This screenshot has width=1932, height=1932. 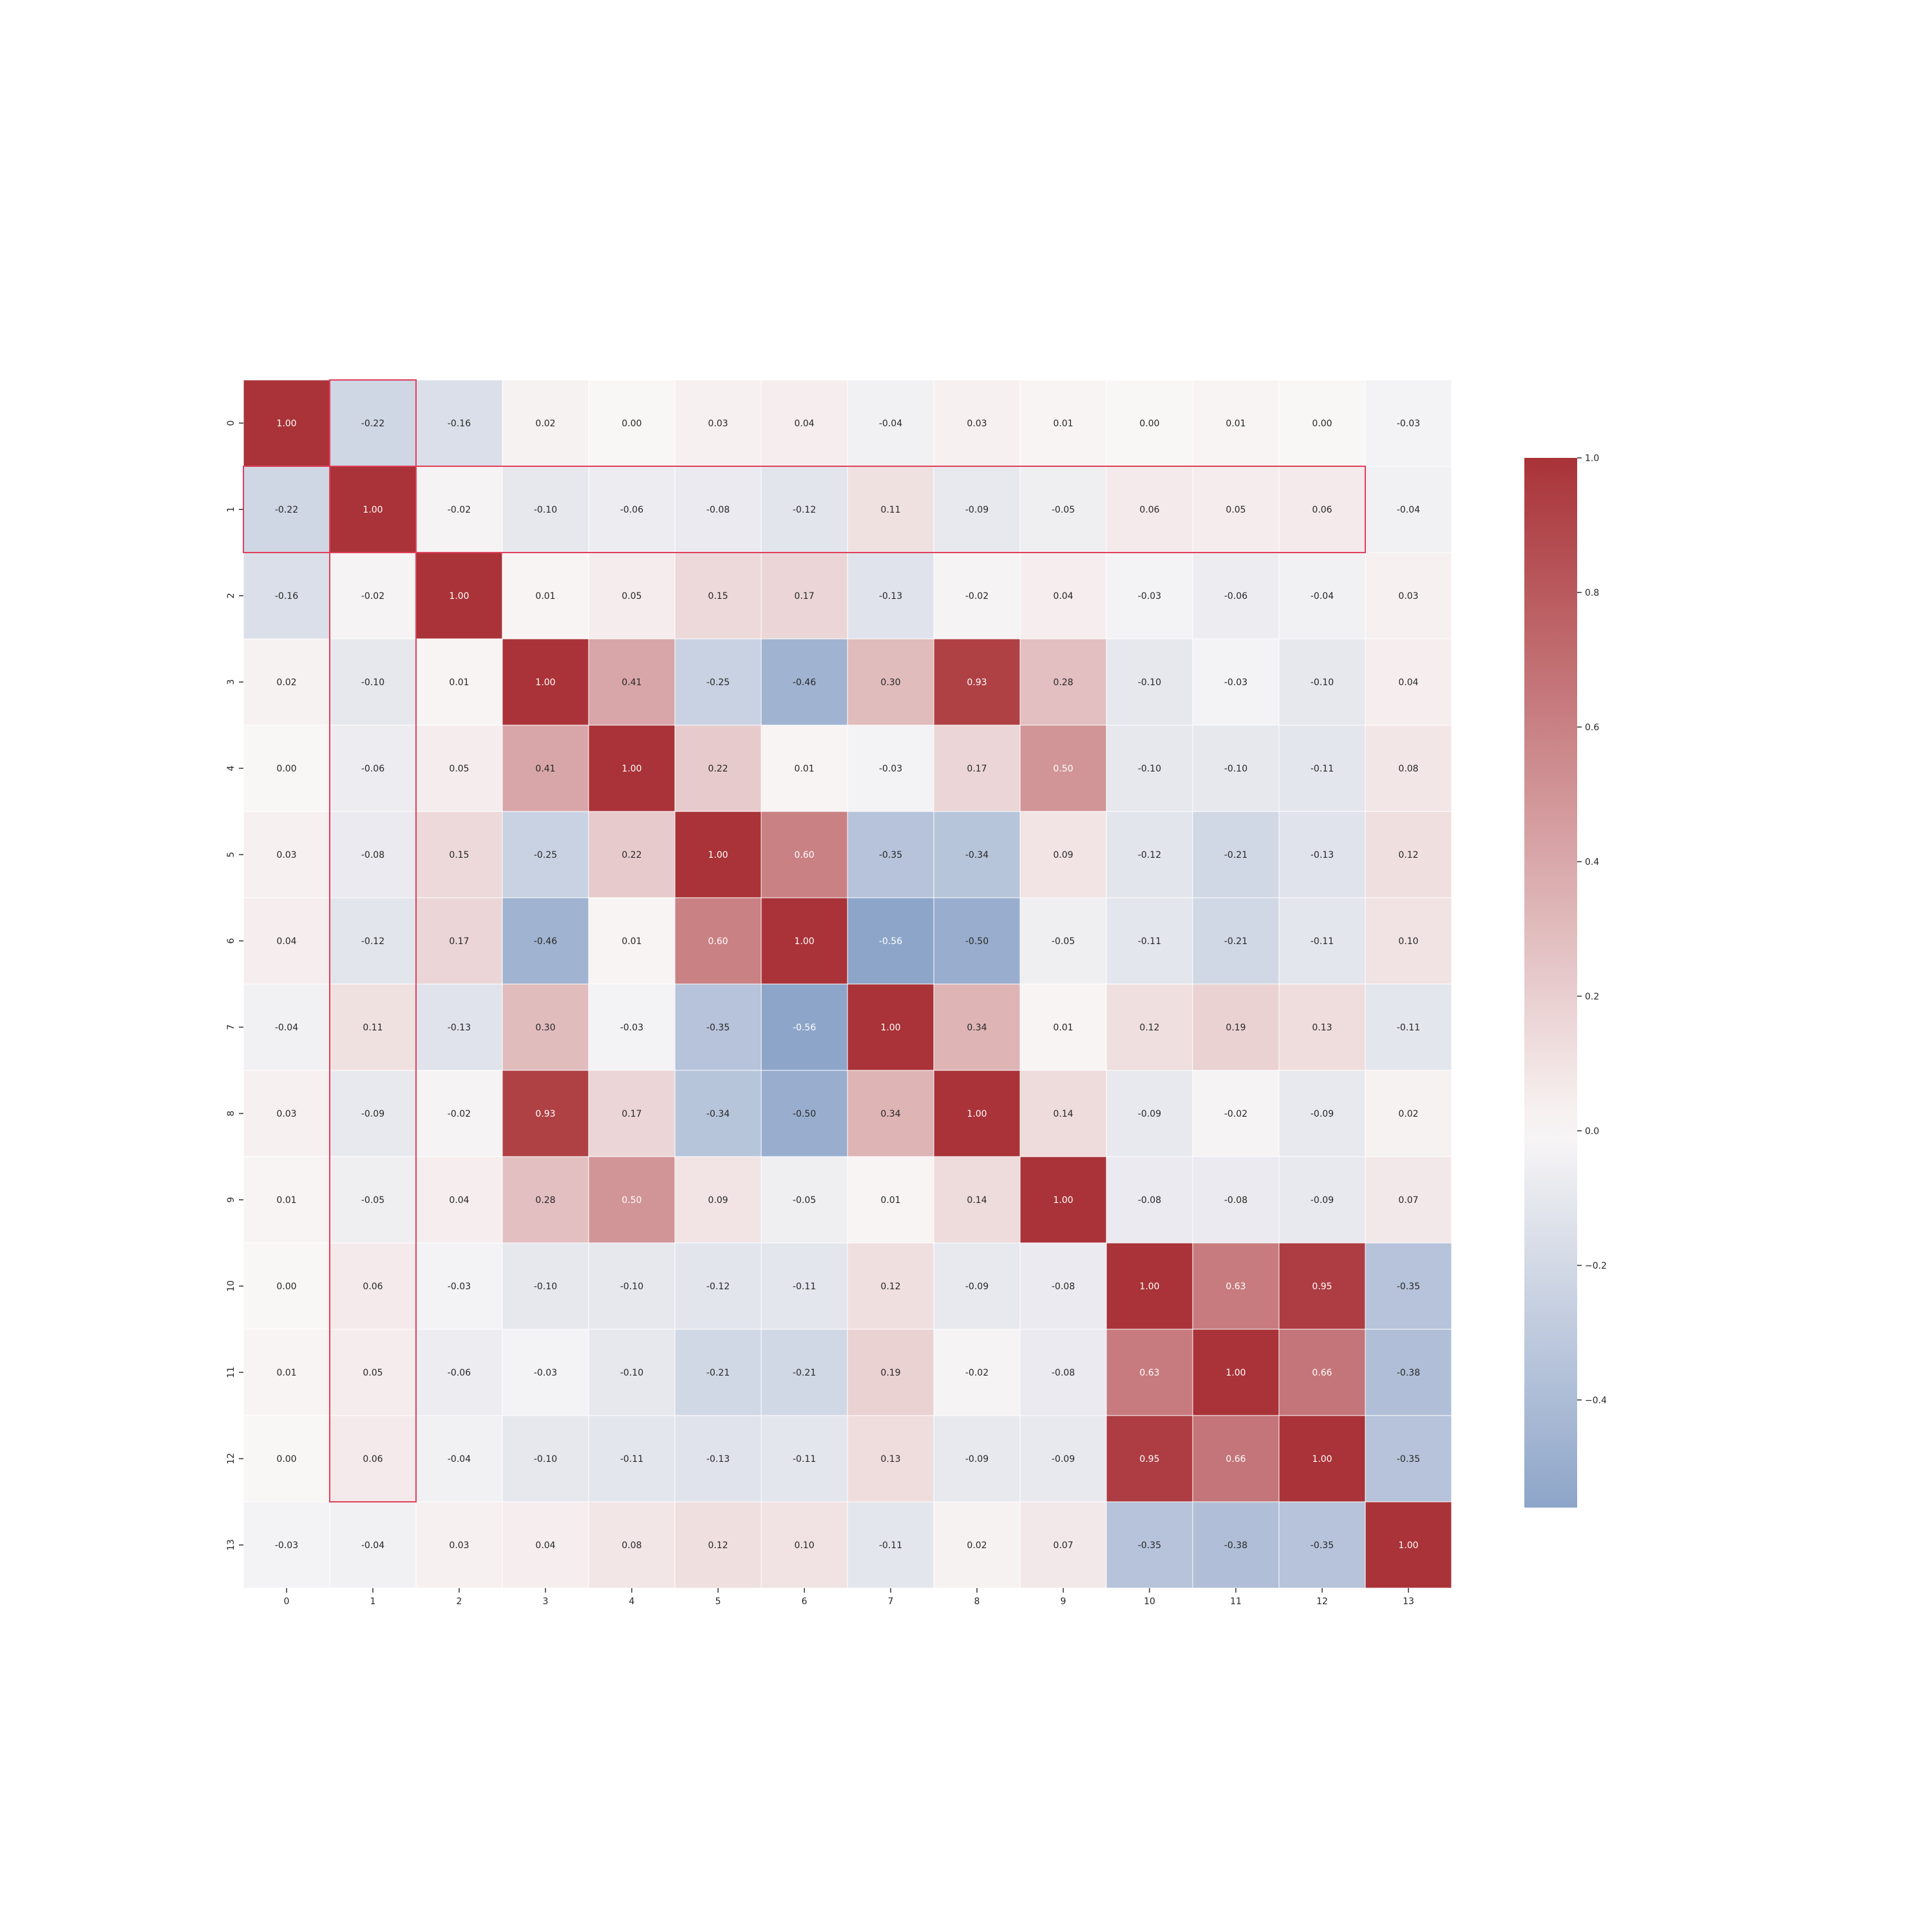 I want to click on cell-value-label: 0.05, so click(x=1235, y=510).